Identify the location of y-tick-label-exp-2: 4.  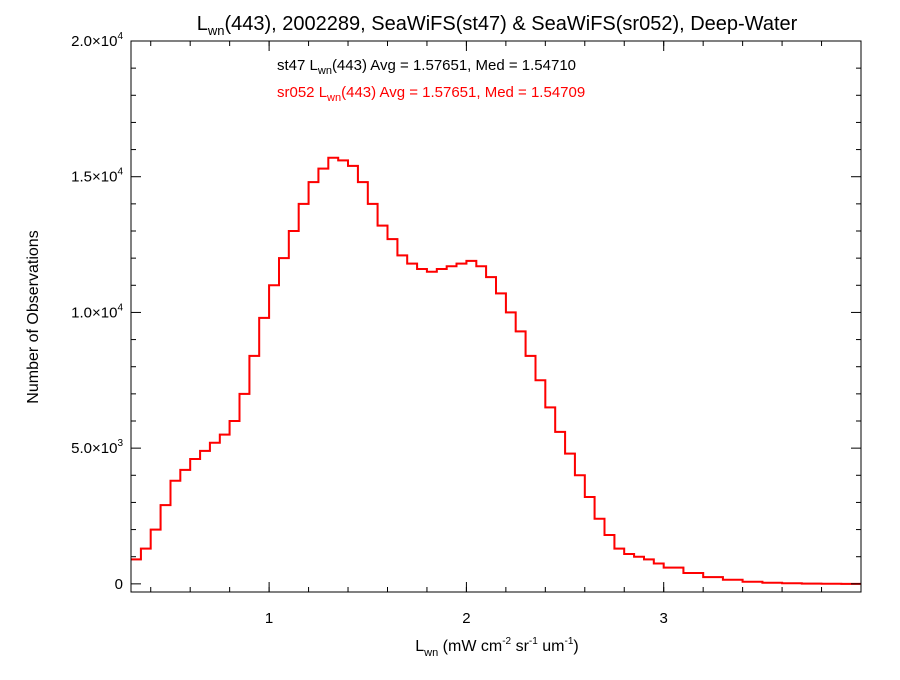
(120, 307).